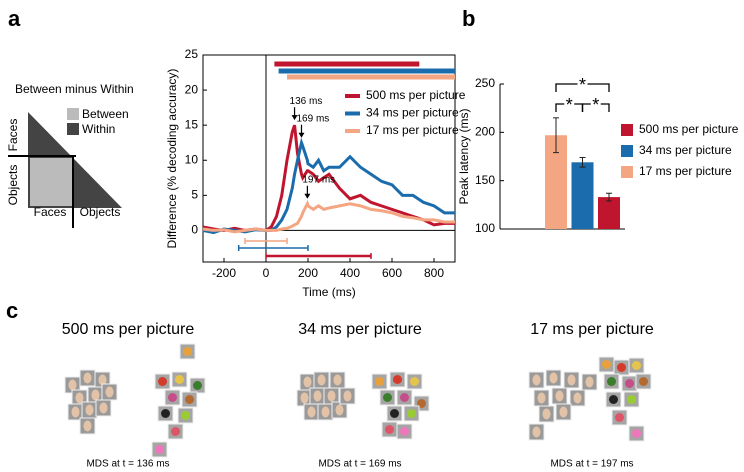  What do you see at coordinates (595, 107) in the screenshot?
I see `significance-bracket` at bounding box center [595, 107].